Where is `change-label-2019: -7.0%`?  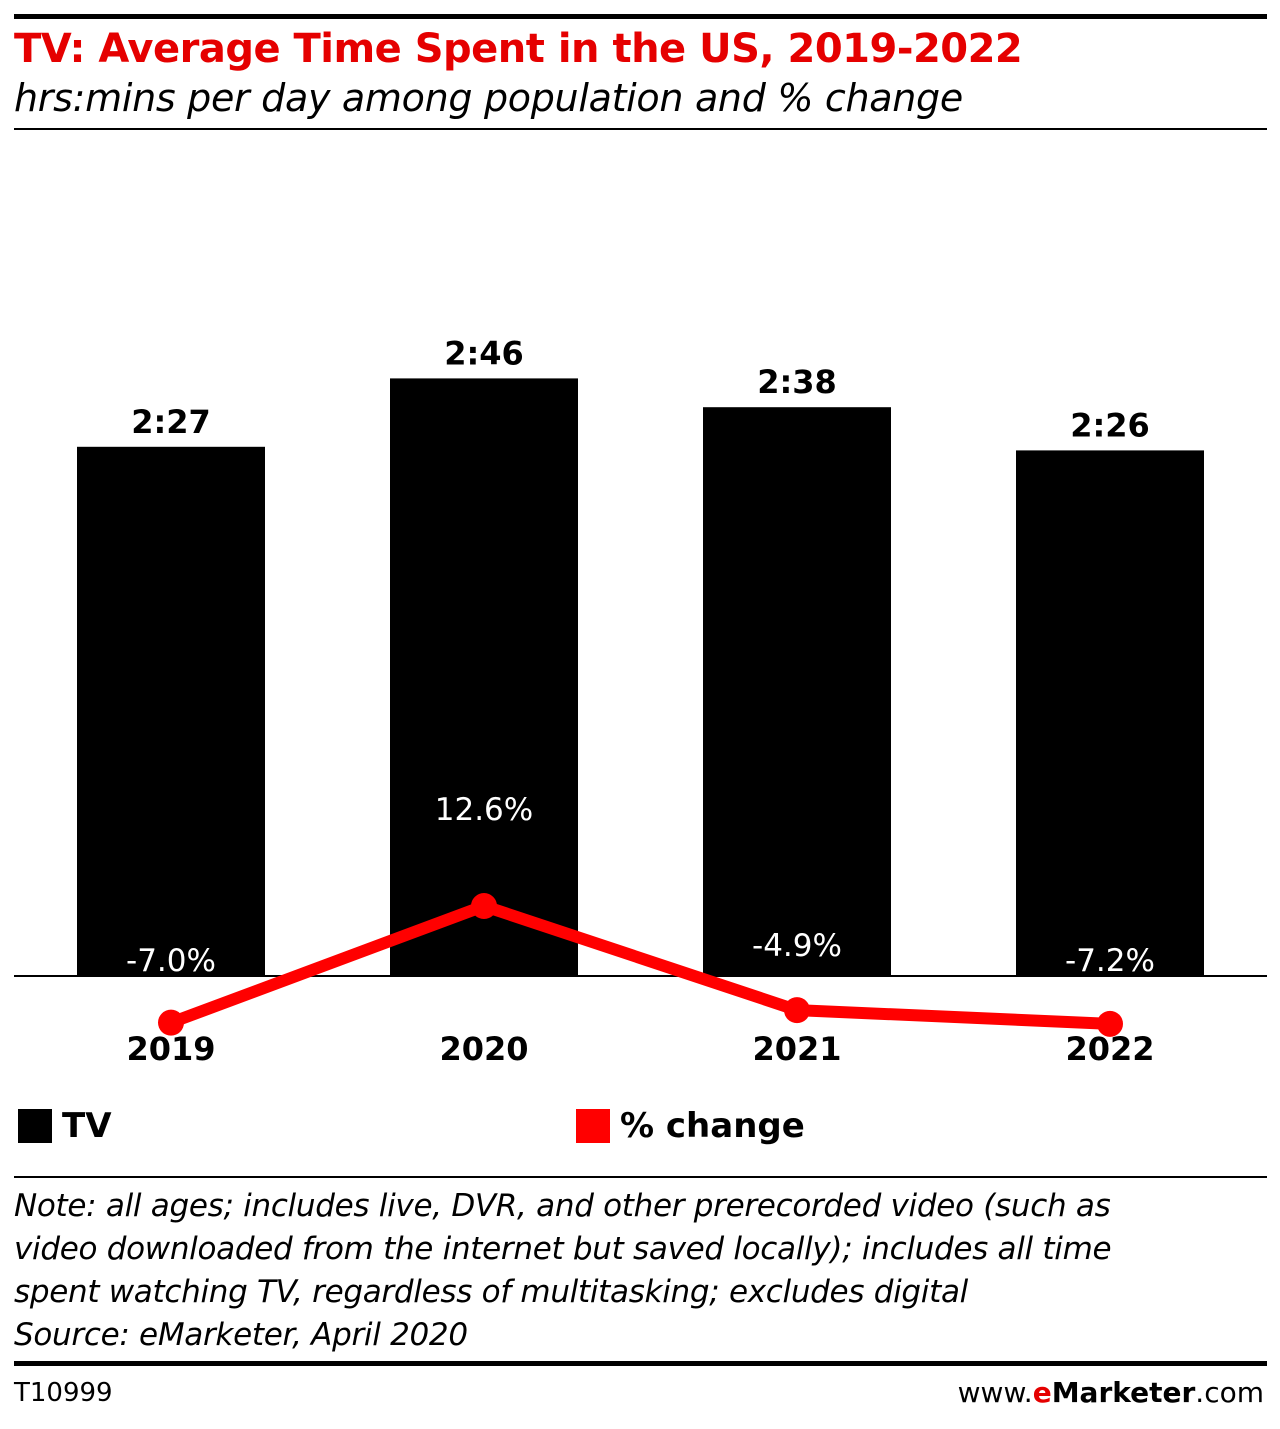
change-label-2019: -7.0% is located at coordinates (171, 961).